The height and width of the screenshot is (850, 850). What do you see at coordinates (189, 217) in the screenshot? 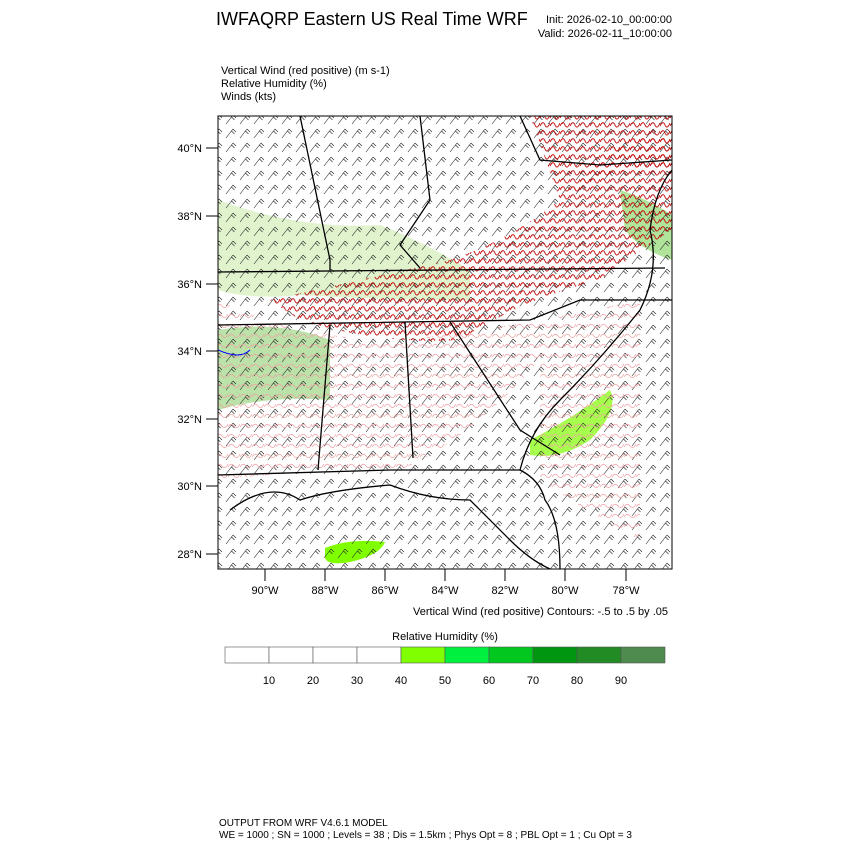
I see `lat-label: 38°N` at bounding box center [189, 217].